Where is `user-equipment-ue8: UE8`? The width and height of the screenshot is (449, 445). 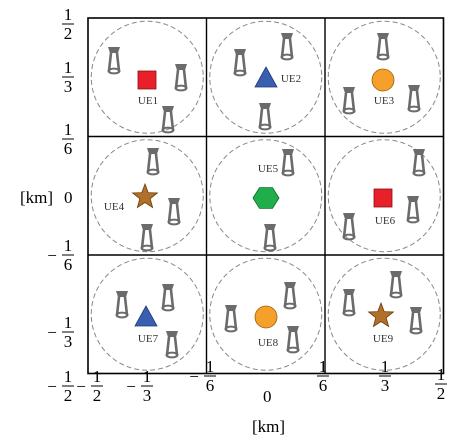 user-equipment-ue8: UE8 is located at coordinates (266, 327).